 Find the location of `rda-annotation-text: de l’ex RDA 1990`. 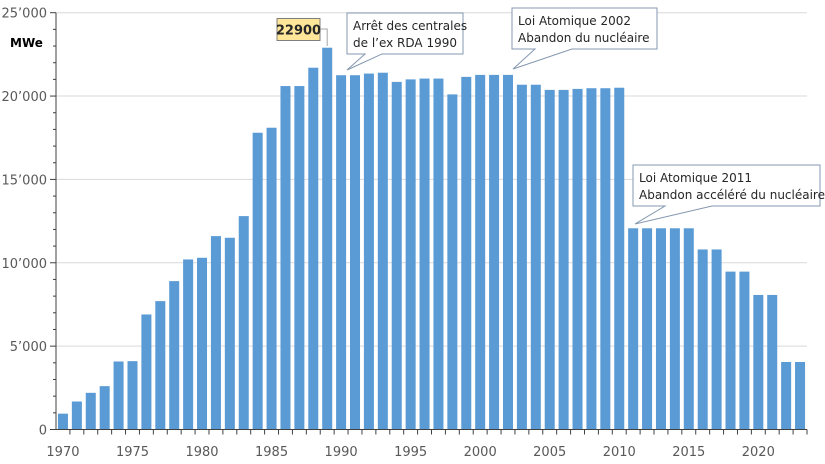

rda-annotation-text: de l’ex RDA 1990 is located at coordinates (405, 43).